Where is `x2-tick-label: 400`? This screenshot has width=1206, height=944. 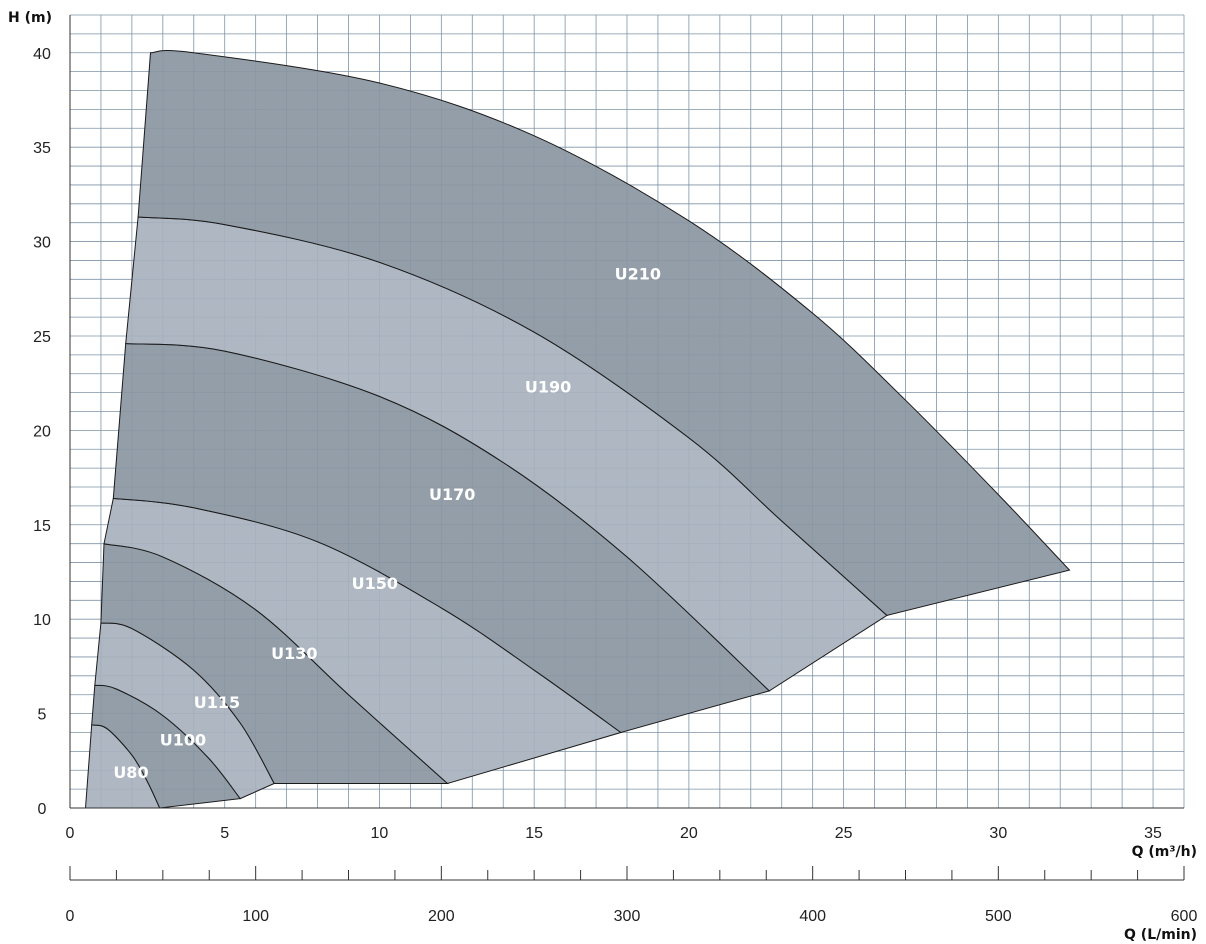
x2-tick-label: 400 is located at coordinates (812, 916).